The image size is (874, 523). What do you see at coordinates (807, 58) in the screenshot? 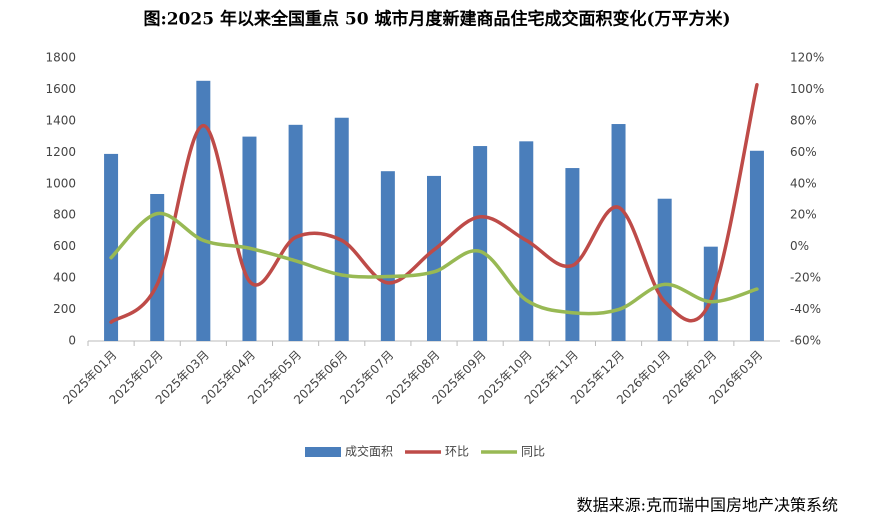
I see `y2-tick-label: 120%` at bounding box center [807, 58].